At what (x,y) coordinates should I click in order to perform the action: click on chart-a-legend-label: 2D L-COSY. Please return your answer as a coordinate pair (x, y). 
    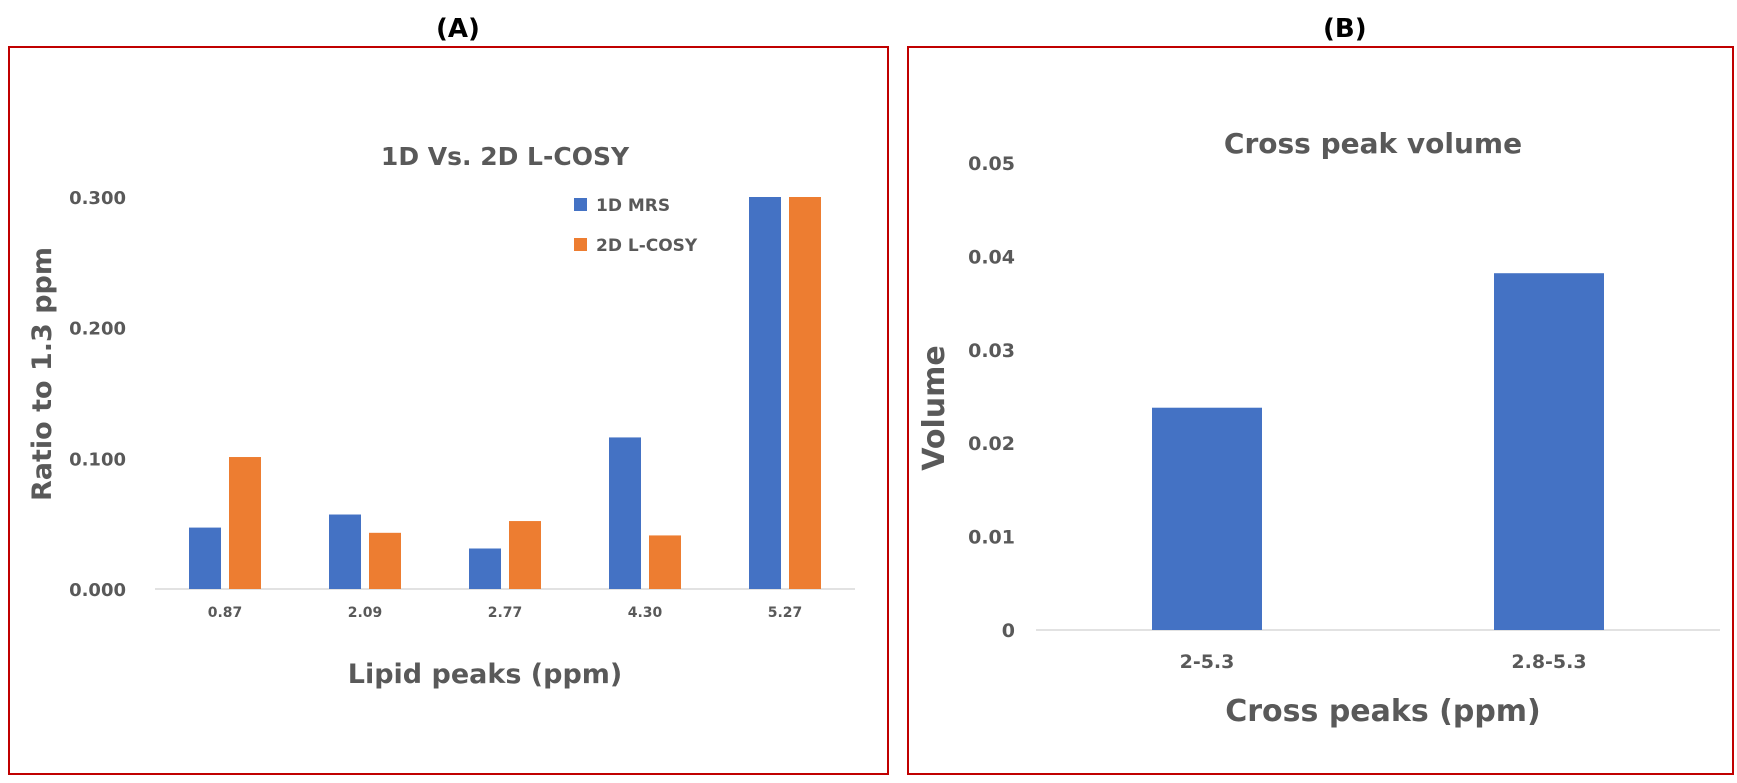
    Looking at the image, I should click on (647, 246).